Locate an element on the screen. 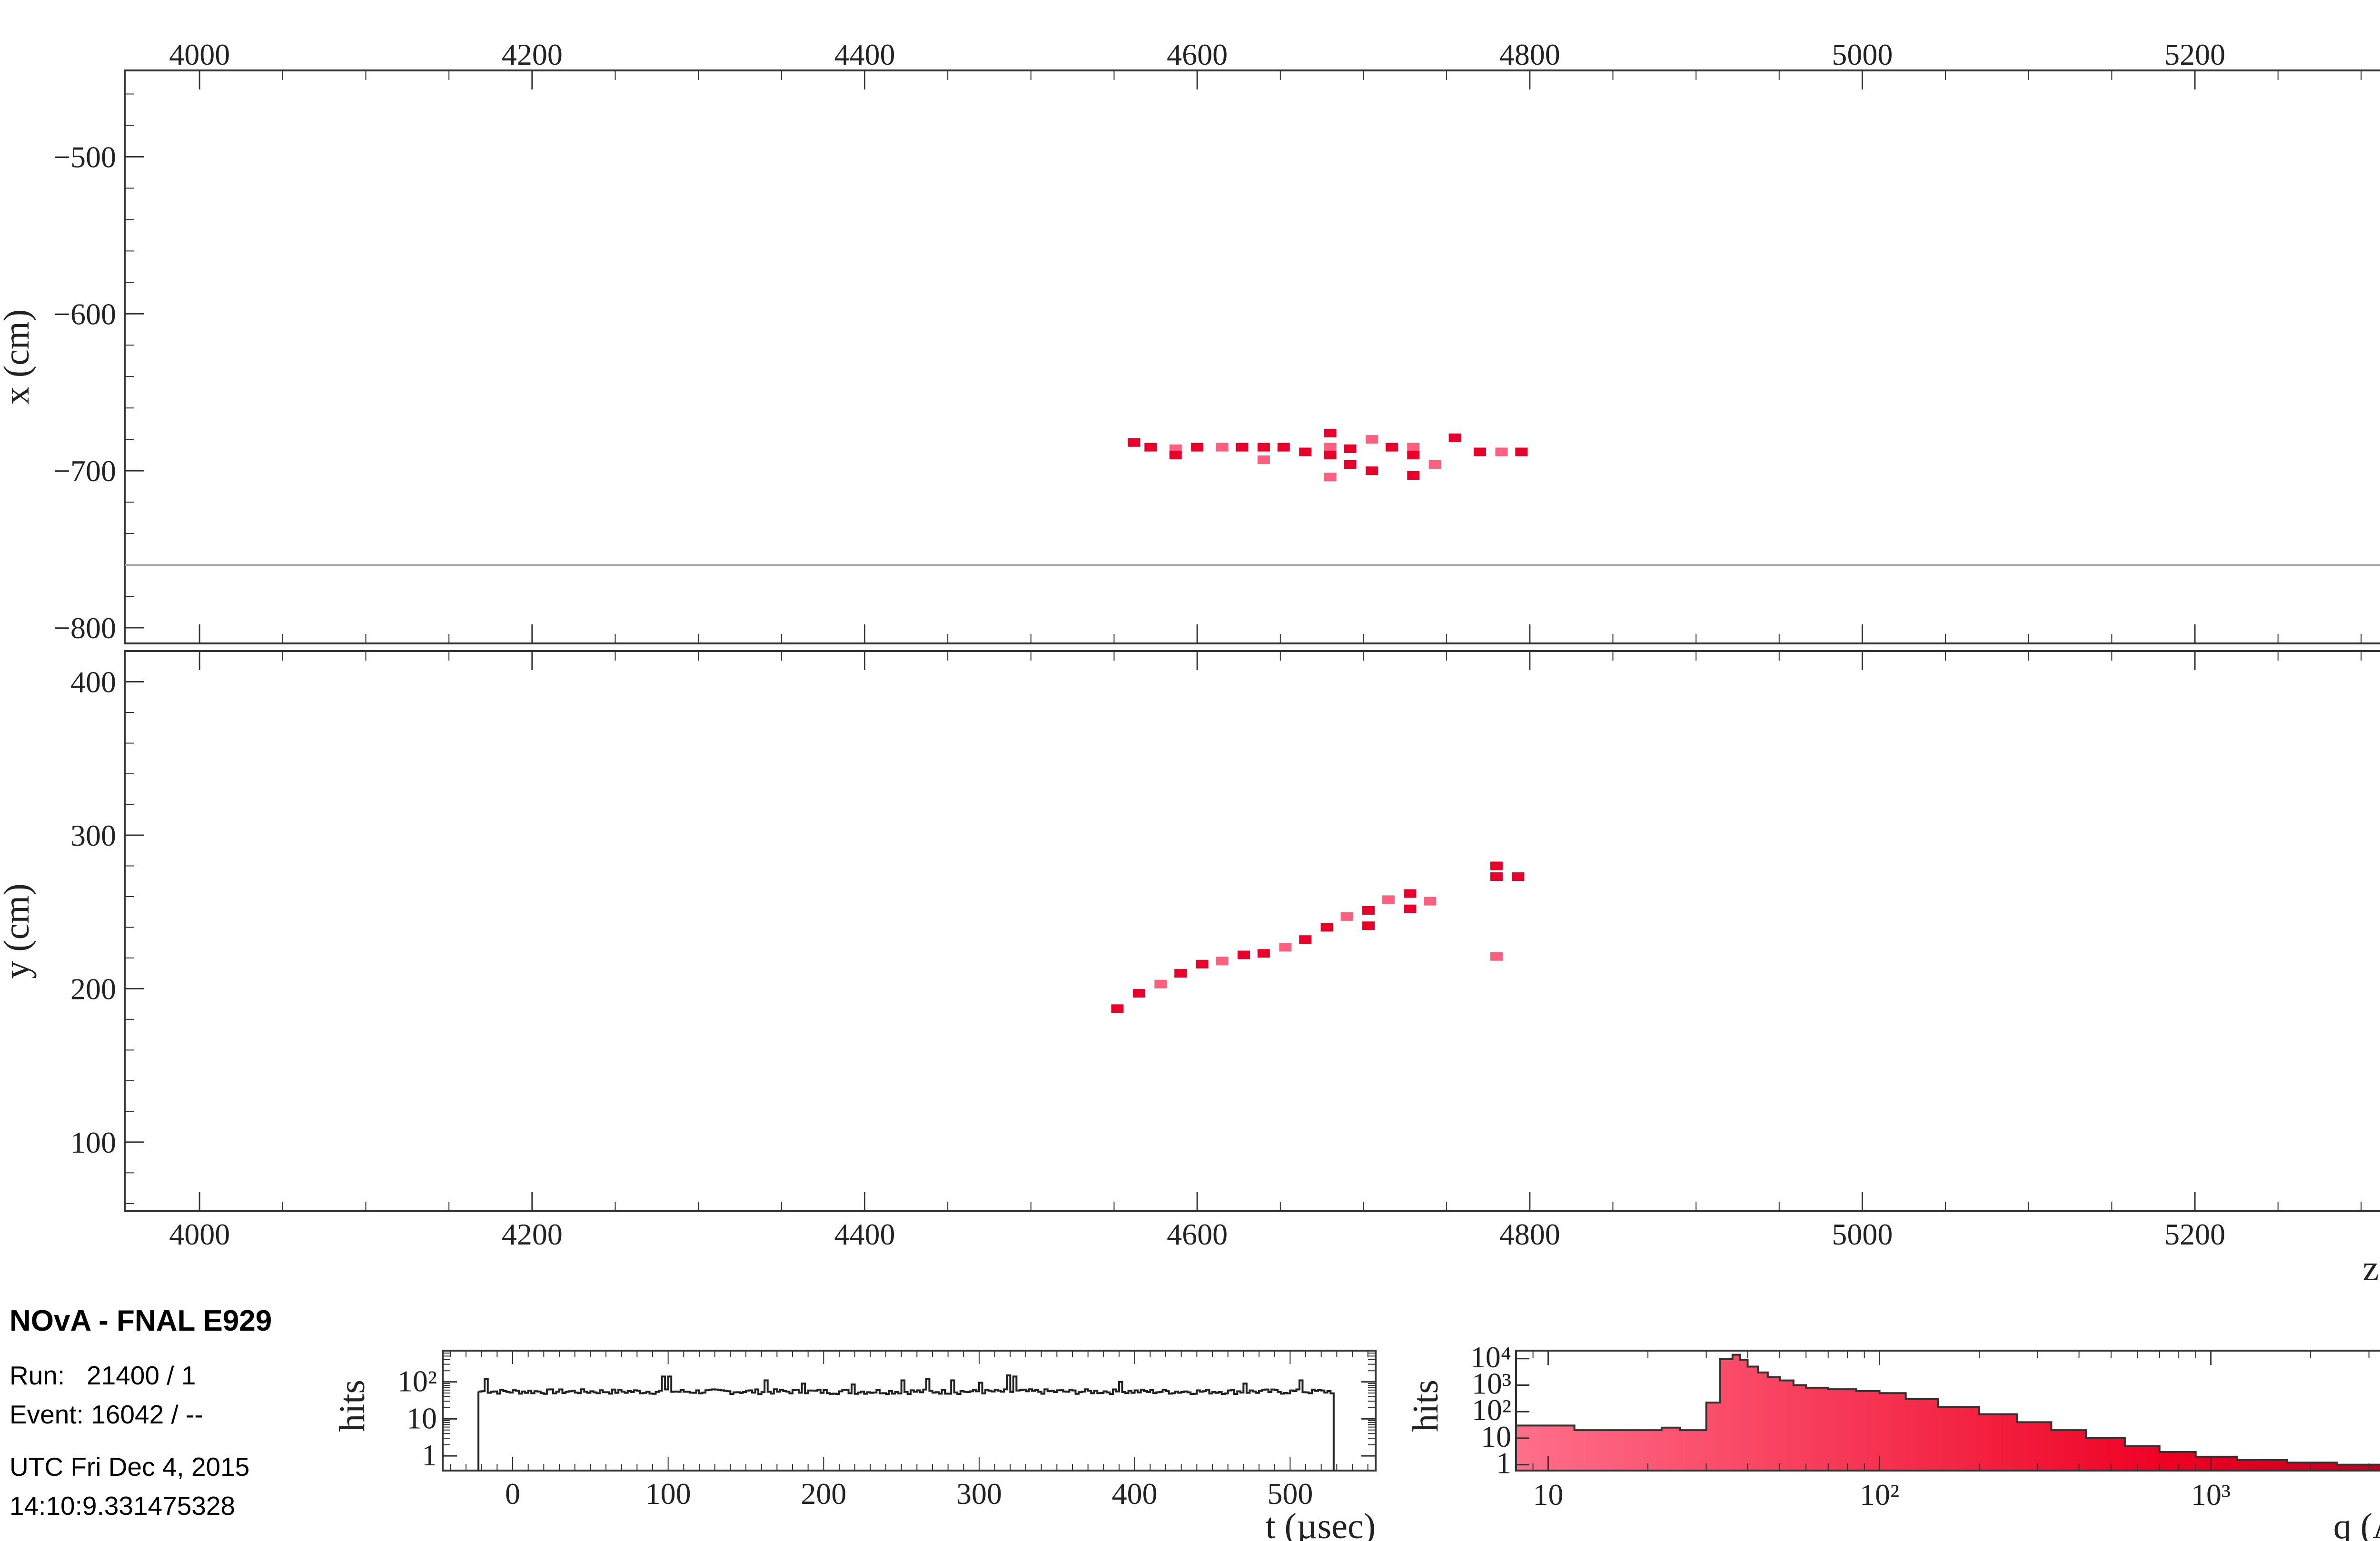  time-histogram-xlabel: t (µsec) is located at coordinates (1320, 1523).